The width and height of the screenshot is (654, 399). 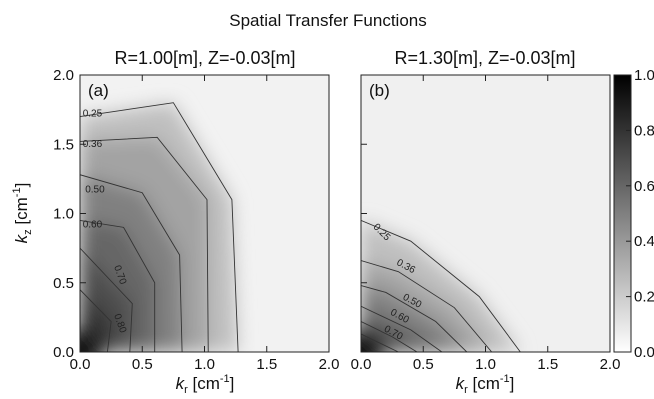 I want to click on panel-a-xlabel-sub: r, so click(x=186, y=390).